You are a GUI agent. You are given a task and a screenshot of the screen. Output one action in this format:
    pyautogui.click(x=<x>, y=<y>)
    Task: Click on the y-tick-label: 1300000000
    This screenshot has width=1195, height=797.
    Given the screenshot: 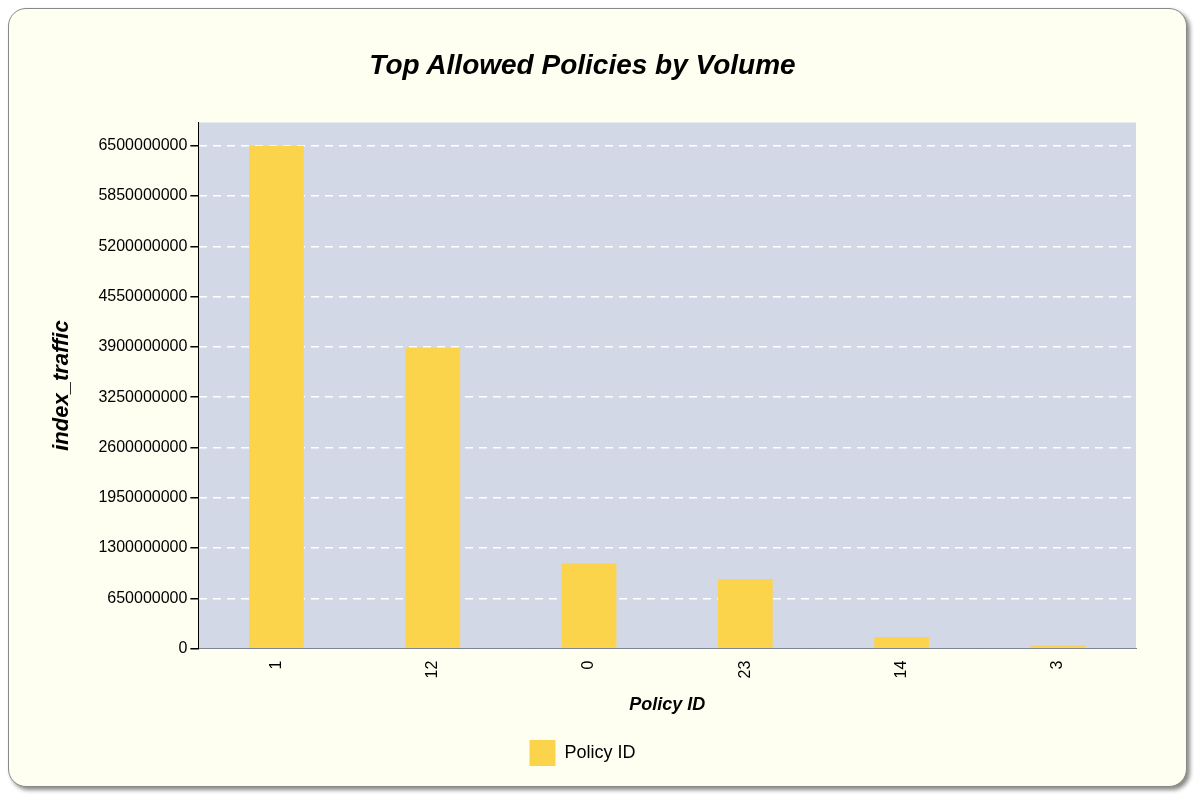 What is the action you would take?
    pyautogui.click(x=143, y=547)
    